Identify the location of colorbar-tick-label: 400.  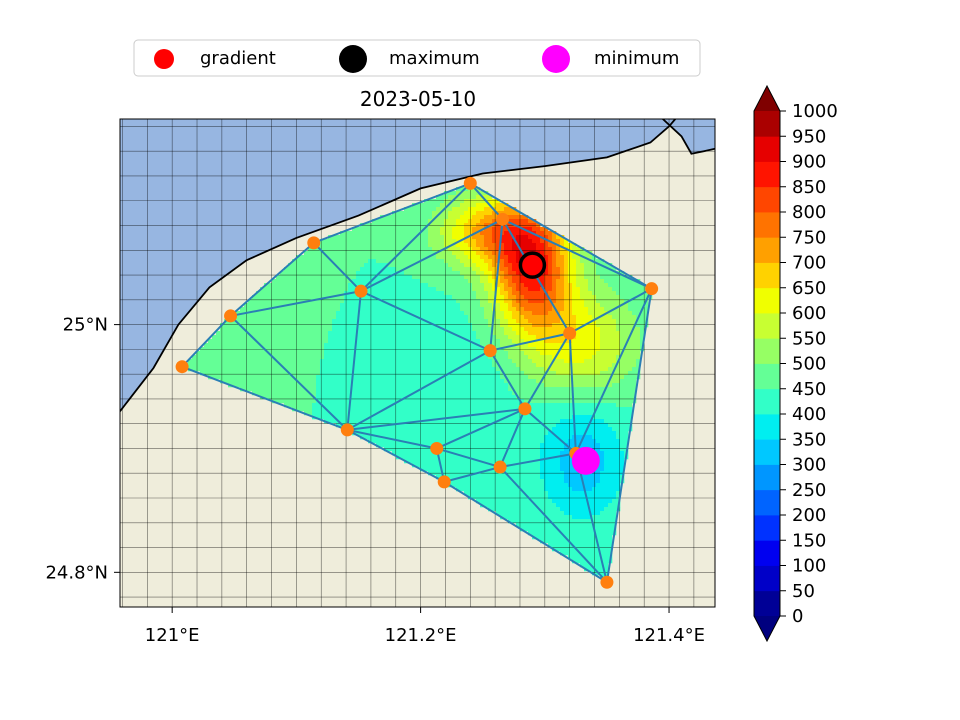
(809, 414).